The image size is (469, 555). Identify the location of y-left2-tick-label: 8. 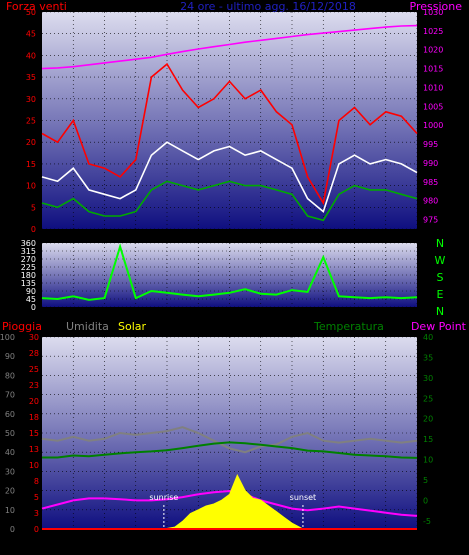
(36, 481).